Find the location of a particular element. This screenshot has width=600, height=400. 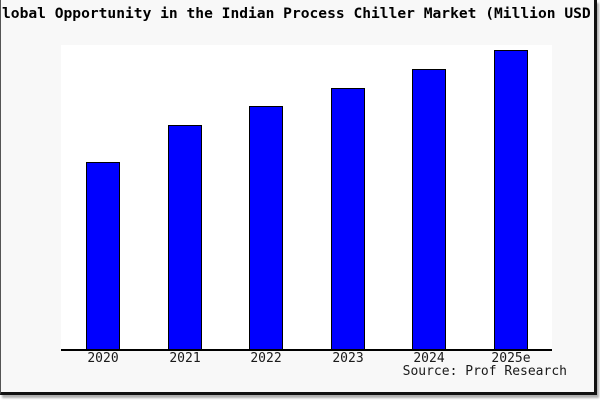

bar-2021 is located at coordinates (185, 237).